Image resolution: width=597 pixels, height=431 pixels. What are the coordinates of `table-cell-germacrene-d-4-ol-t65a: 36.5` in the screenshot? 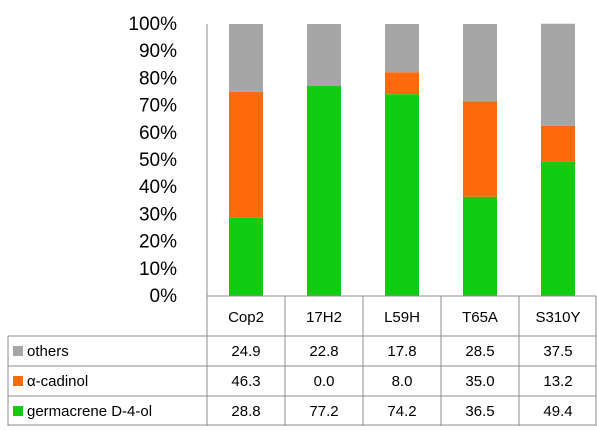 It's located at (479, 411).